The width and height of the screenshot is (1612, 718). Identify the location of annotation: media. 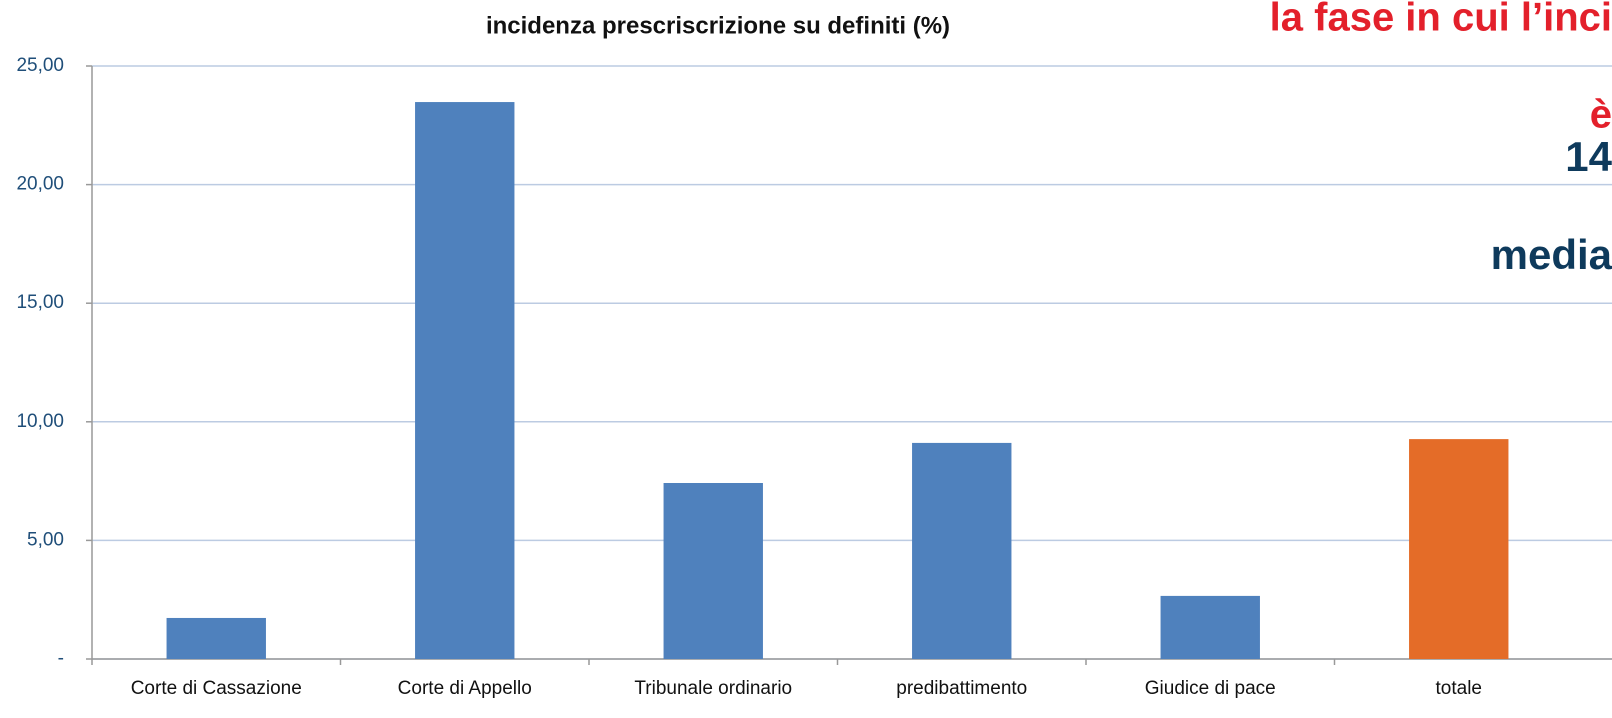
(1551, 254).